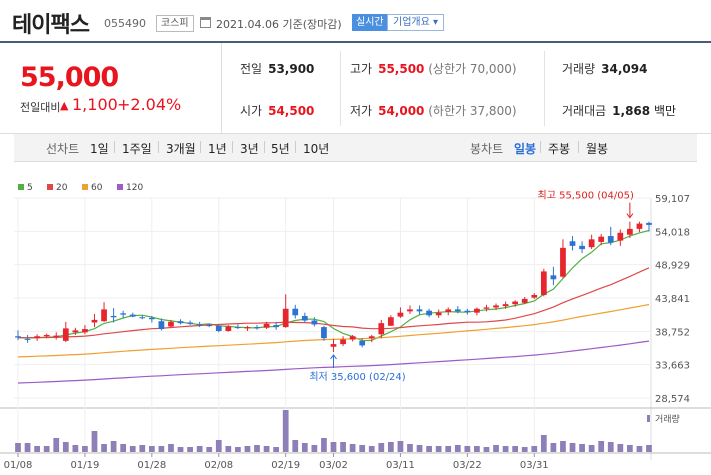  Describe the element at coordinates (559, 149) in the screenshot. I see `candle-weekly: 주봉` at that location.